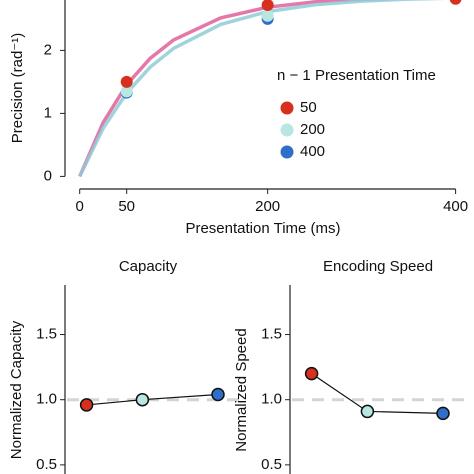 This screenshot has width=474, height=474. I want to click on y-axis-label: Precision (rad⁻¹), so click(17, 88).